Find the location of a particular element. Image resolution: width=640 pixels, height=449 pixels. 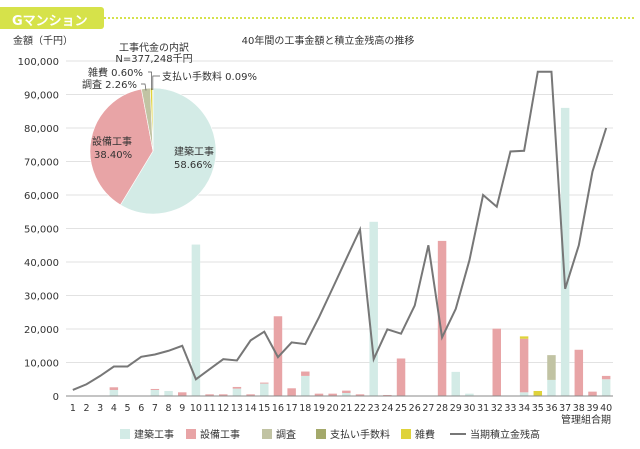

x-tick-label: 15 is located at coordinates (264, 408).